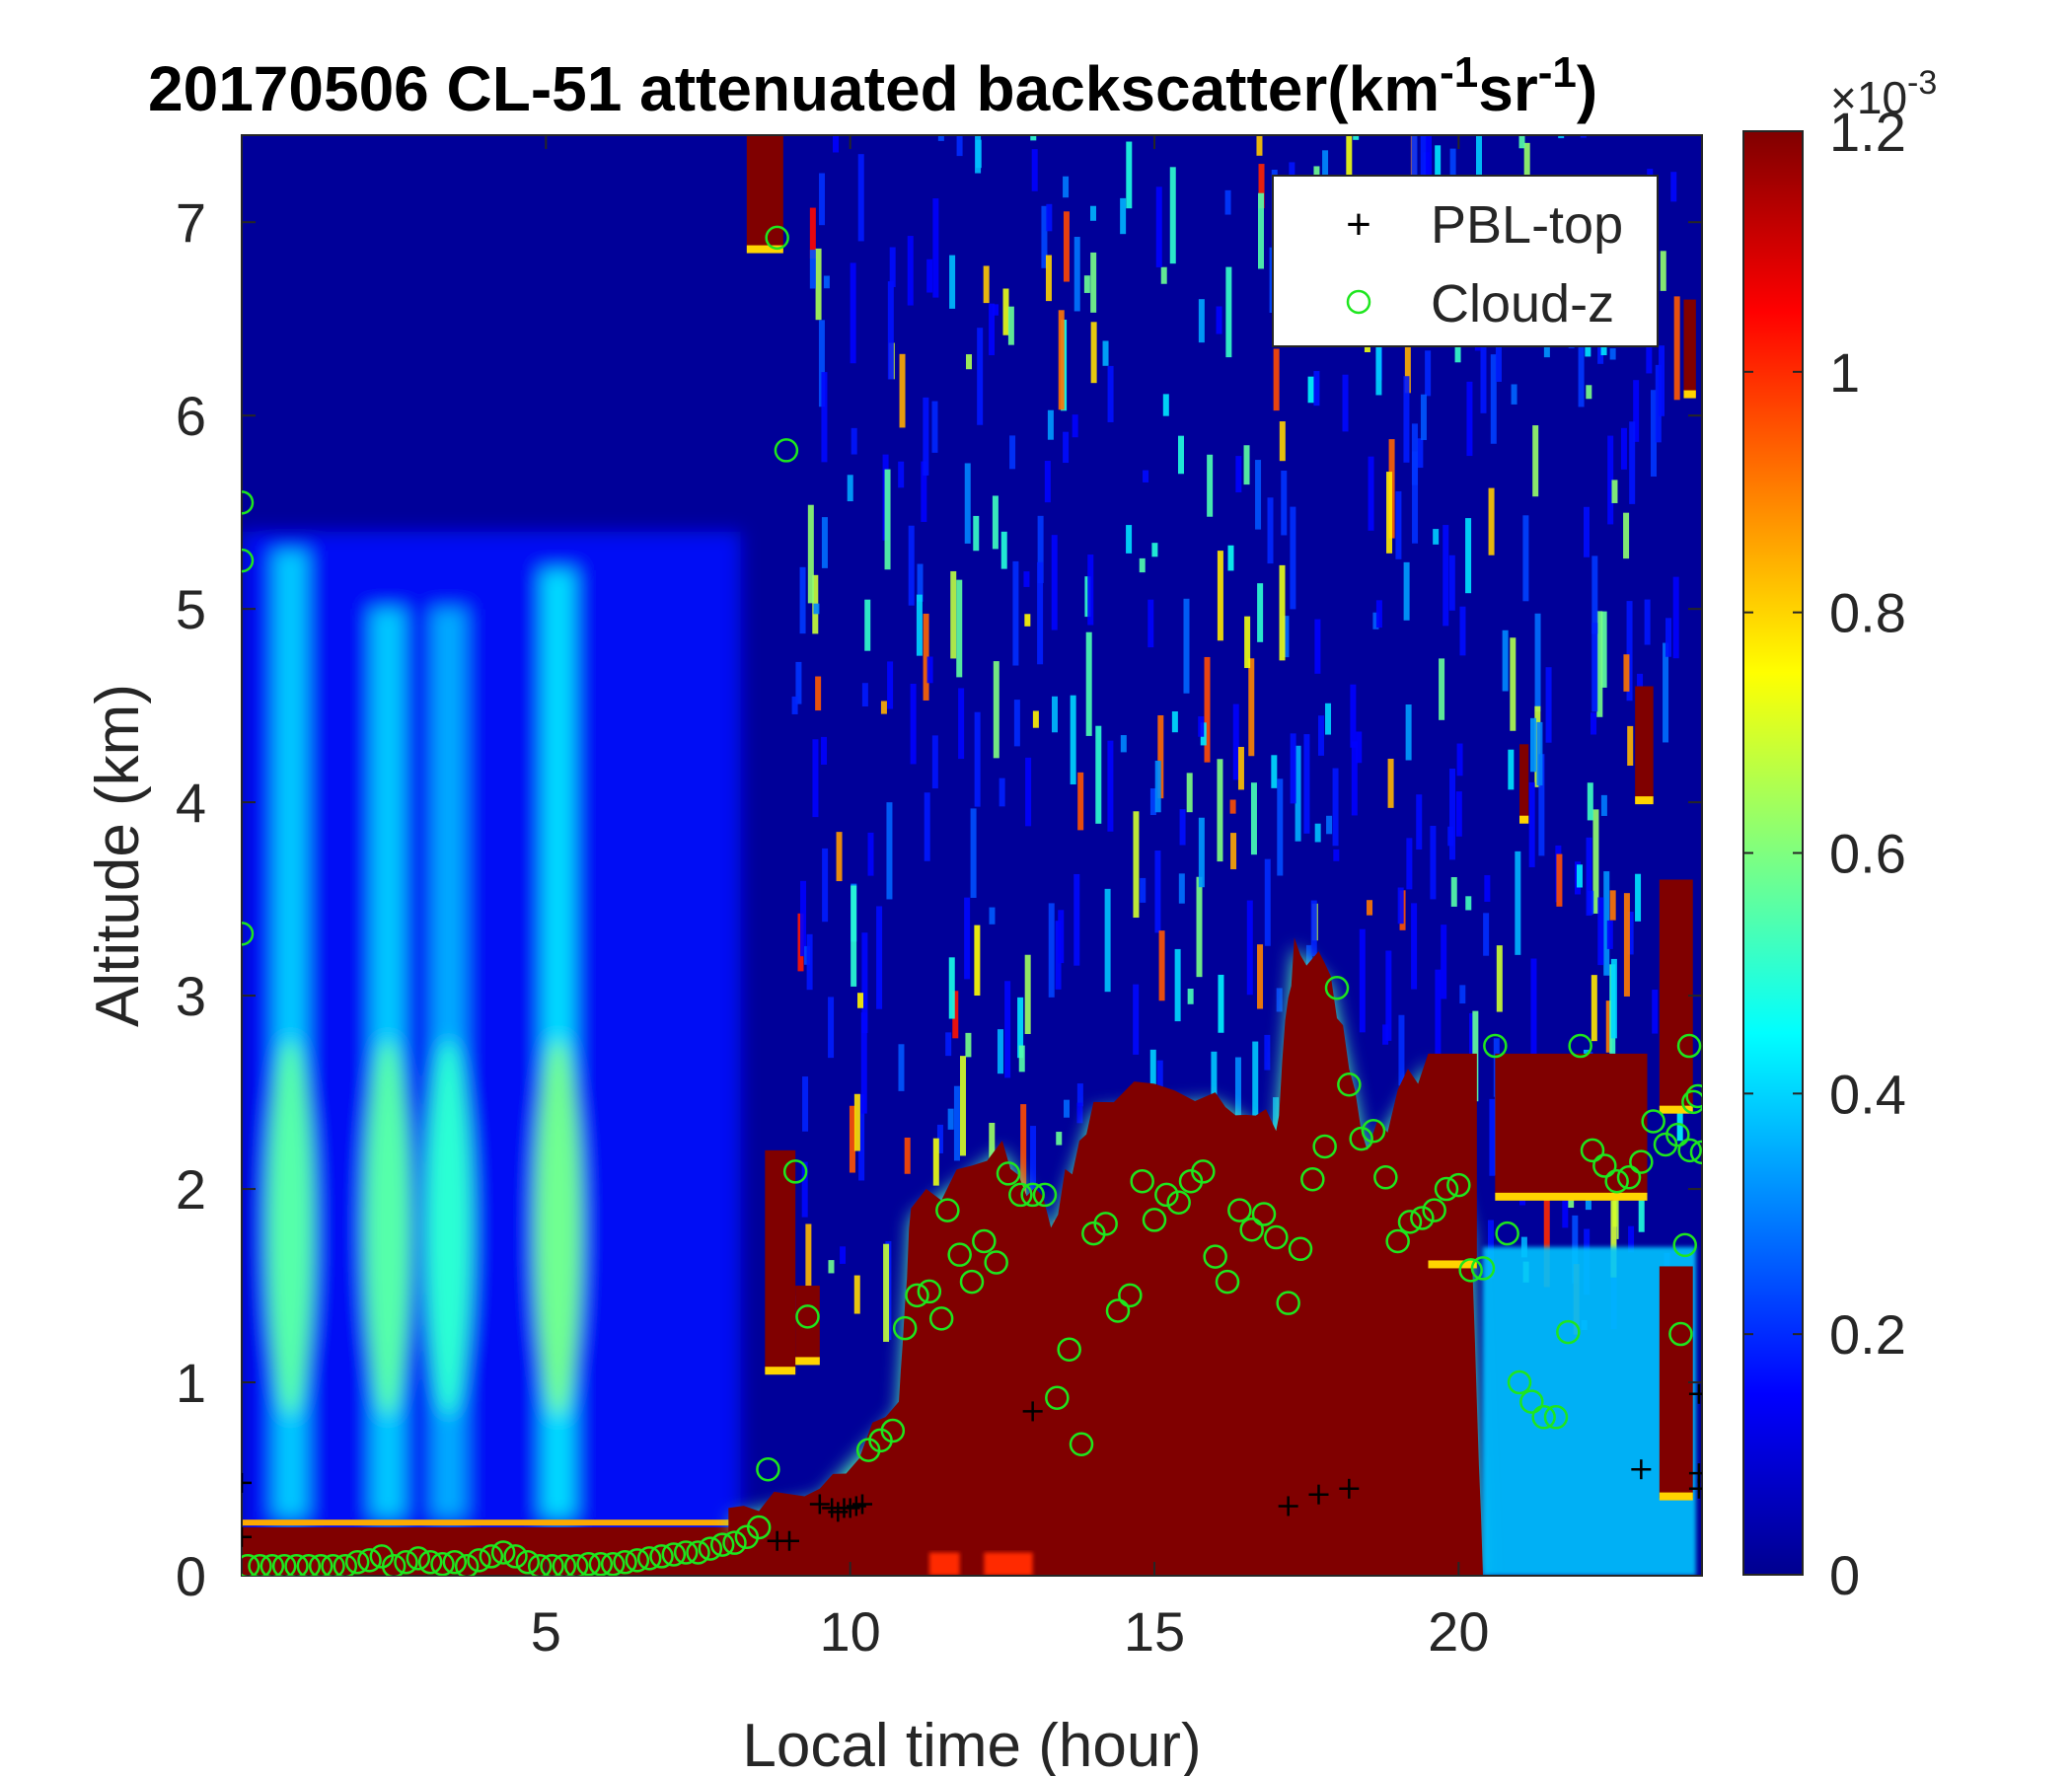 This screenshot has width=2072, height=1776. I want to click on colorbar: 0 0.2 0.4 0.6 0.8 1 1.2 ×10-3, so click(1840, 835).